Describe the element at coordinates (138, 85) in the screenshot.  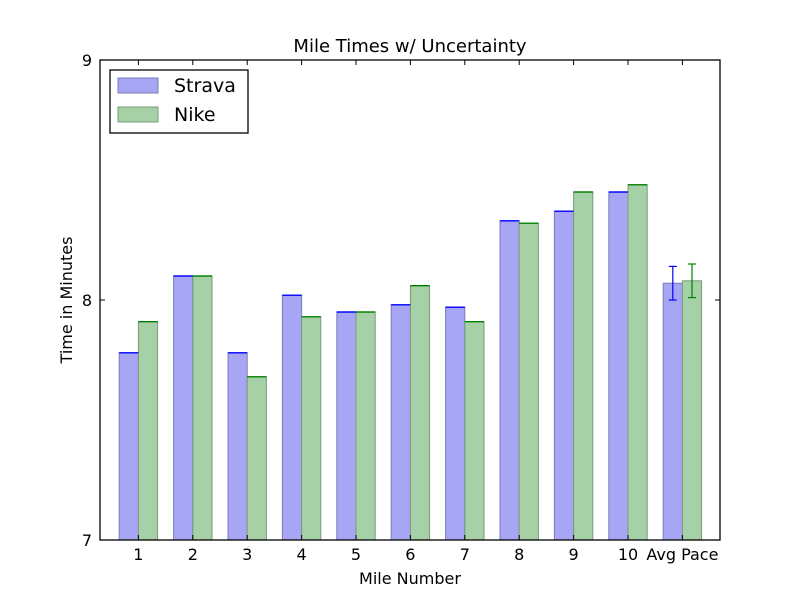
I see `legend-swatch-strava` at that location.